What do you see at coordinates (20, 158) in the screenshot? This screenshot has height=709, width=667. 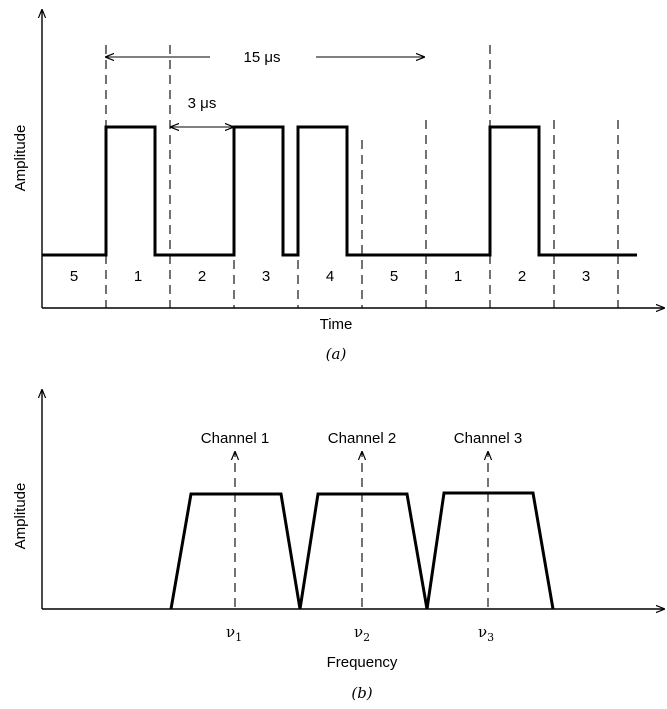 I see `panel-a-y-label: Amplitude` at bounding box center [20, 158].